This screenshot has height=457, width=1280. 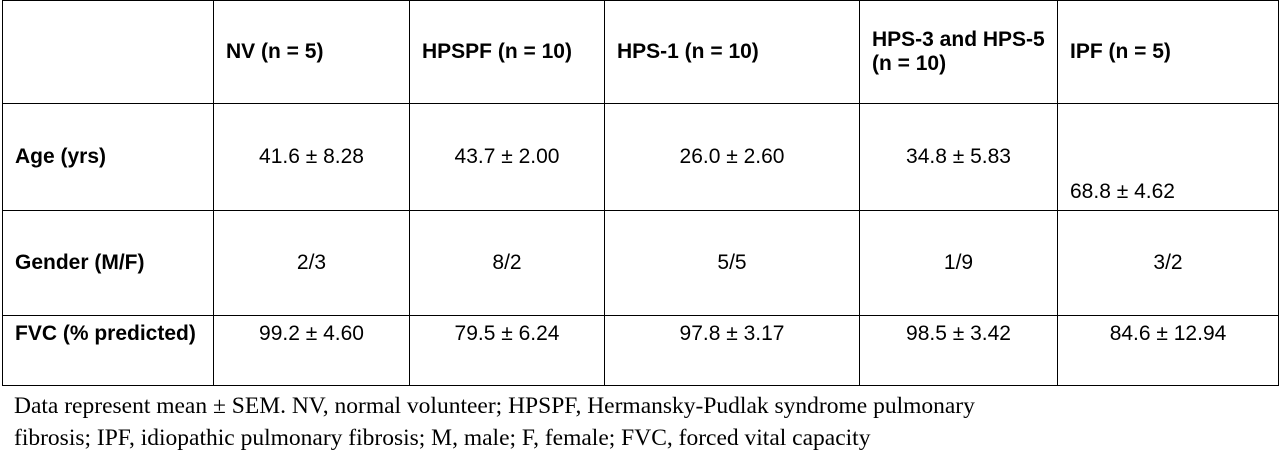 What do you see at coordinates (732, 52) in the screenshot?
I see `header-cell: HPS-1 (n = 10)` at bounding box center [732, 52].